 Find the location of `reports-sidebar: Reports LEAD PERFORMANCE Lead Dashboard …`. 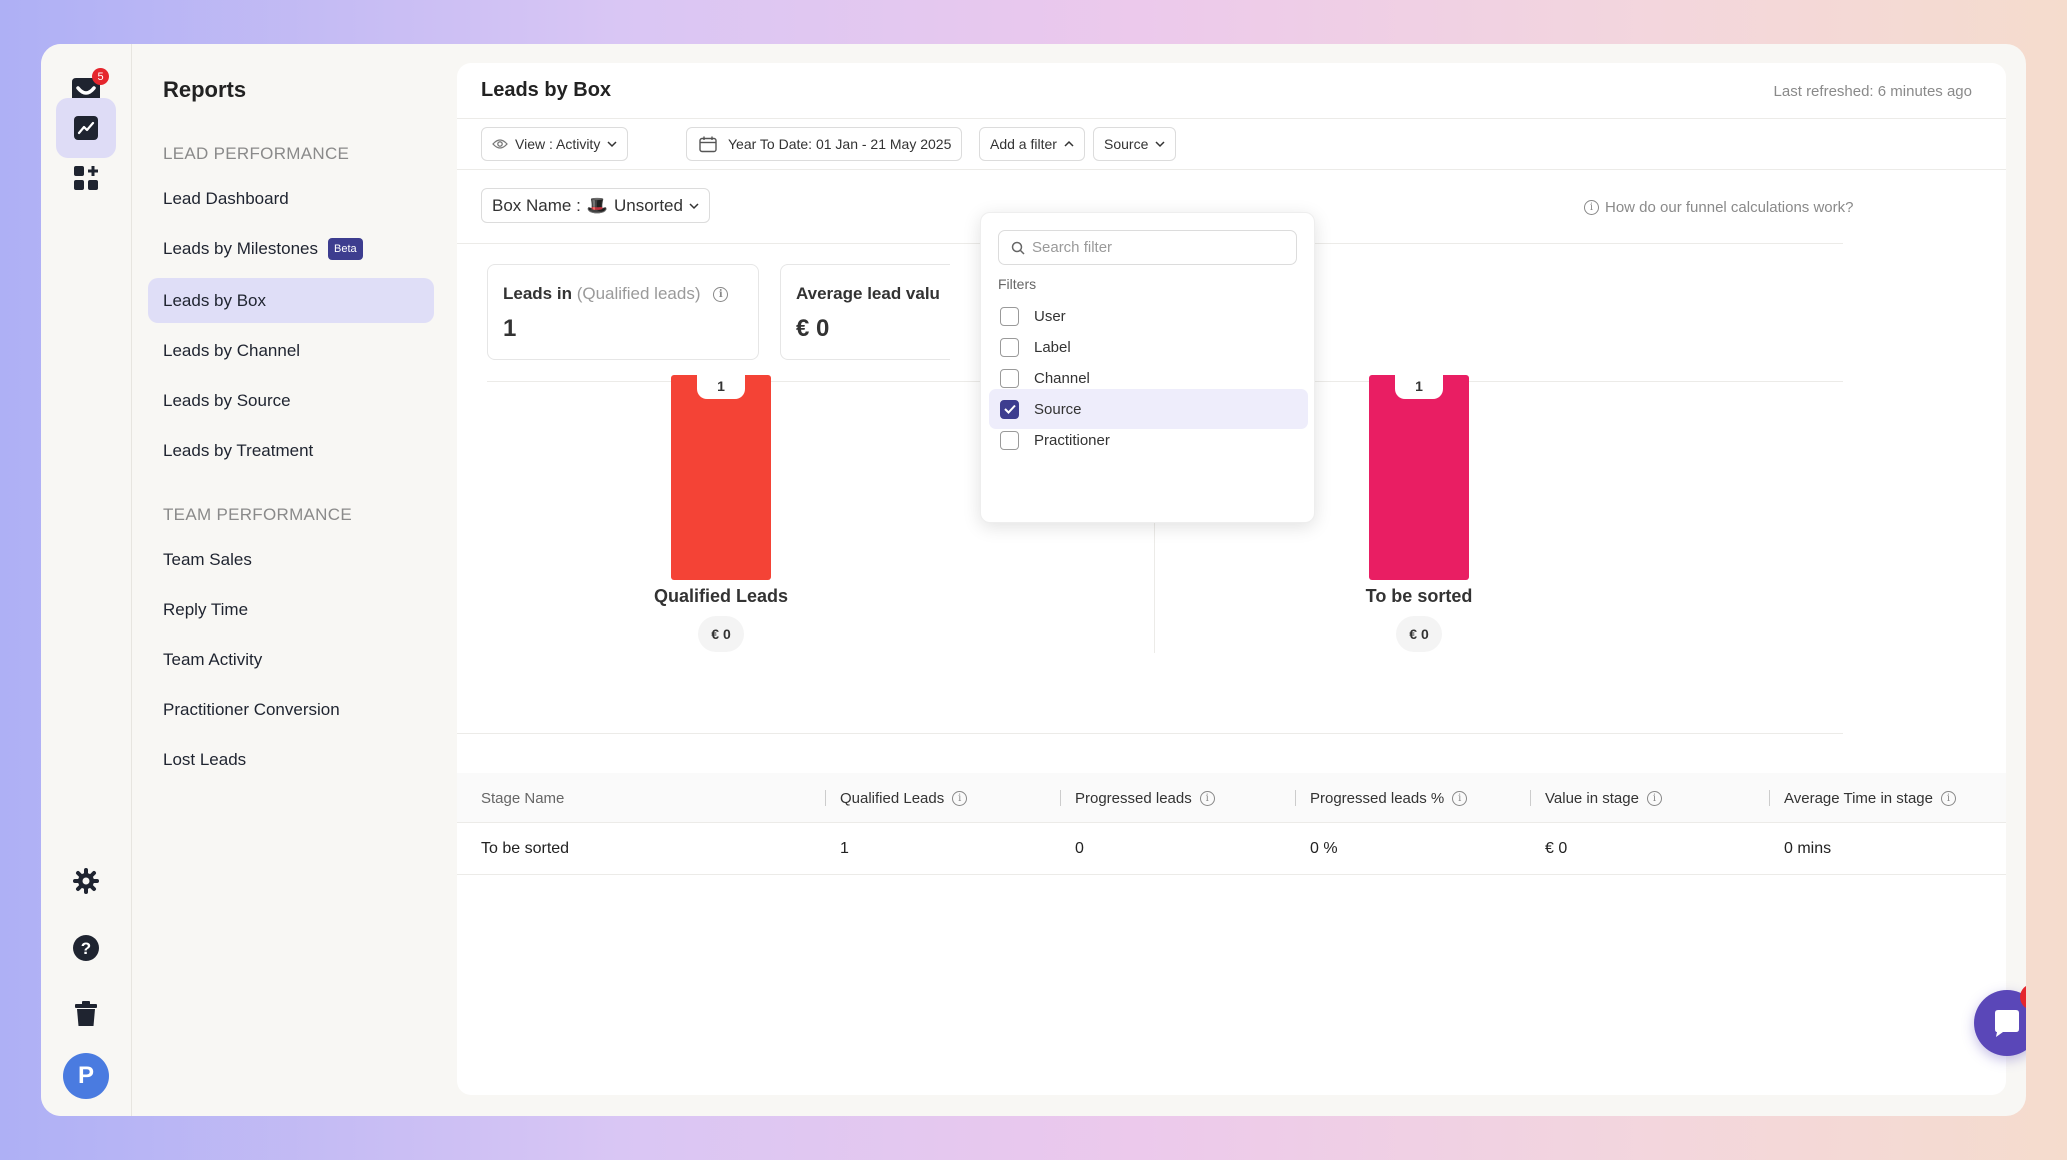

reports-sidebar: Reports LEAD PERFORMANCE Lead Dashboard … is located at coordinates (292, 580).